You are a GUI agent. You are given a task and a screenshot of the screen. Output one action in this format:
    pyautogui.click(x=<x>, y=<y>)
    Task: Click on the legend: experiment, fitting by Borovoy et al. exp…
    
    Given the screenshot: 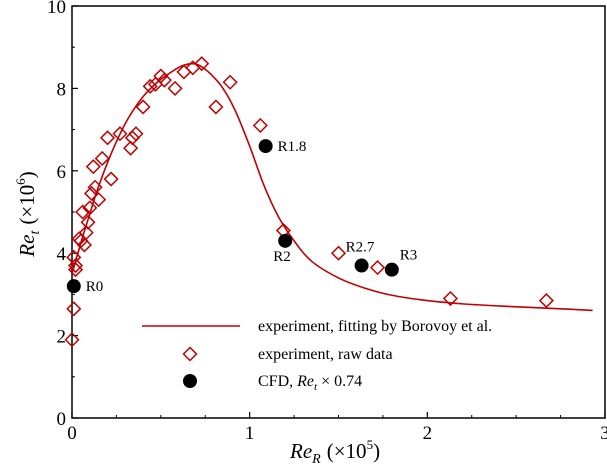 What is the action you would take?
    pyautogui.click(x=317, y=355)
    